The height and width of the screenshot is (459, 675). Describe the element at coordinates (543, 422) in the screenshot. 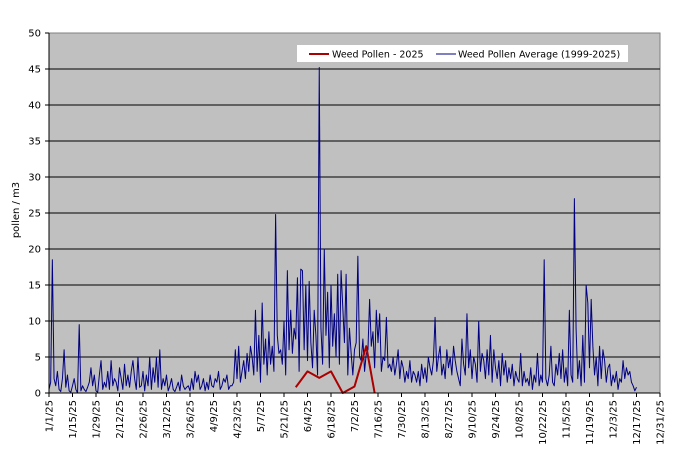

I see `x-tick-label: 10/22/25` at that location.